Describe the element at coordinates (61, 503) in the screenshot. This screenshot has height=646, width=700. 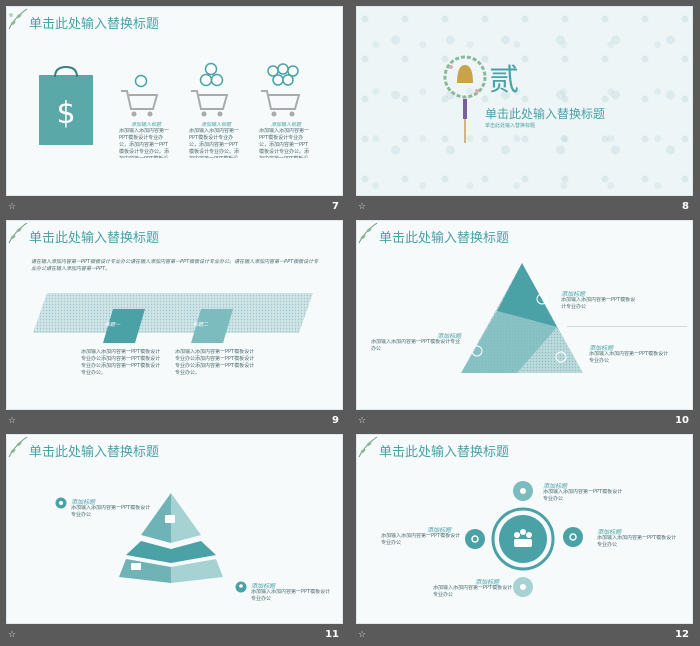
I see `settings-icon` at that location.